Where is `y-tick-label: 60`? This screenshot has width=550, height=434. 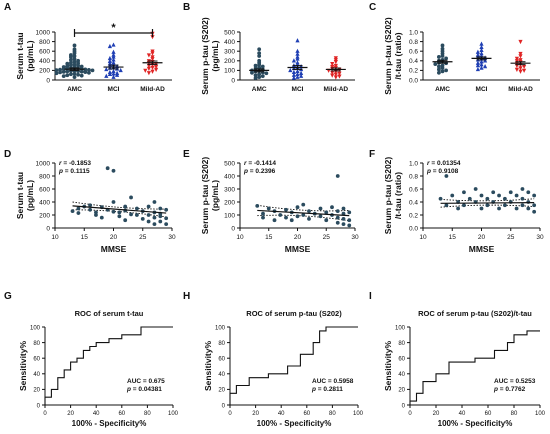 y-tick-label: 60 is located at coordinates (36, 360).